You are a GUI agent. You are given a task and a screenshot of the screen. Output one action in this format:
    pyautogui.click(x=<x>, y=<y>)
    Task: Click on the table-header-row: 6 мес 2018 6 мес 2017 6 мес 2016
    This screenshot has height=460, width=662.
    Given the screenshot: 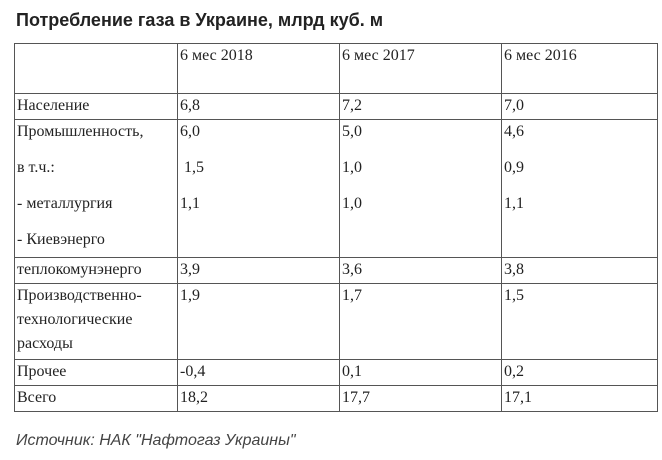 What is the action you would take?
    pyautogui.click(x=336, y=68)
    